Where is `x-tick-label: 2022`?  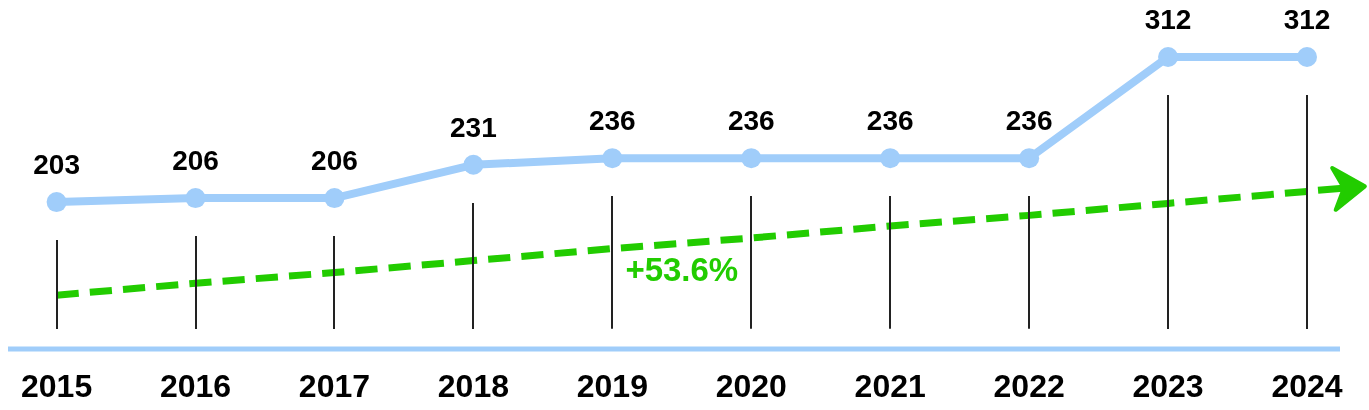
x-tick-label: 2022 is located at coordinates (1029, 386).